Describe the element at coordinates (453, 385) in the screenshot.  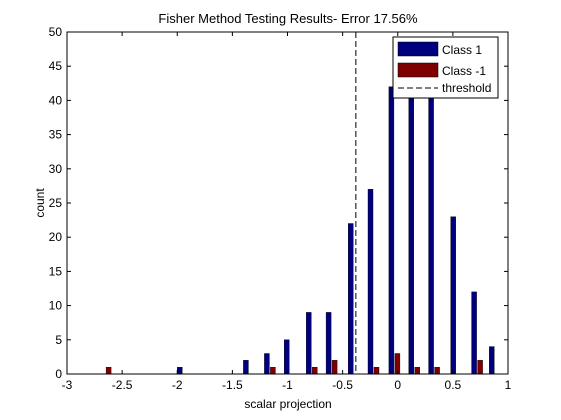
I see `x-tick-label: 0.5` at that location.